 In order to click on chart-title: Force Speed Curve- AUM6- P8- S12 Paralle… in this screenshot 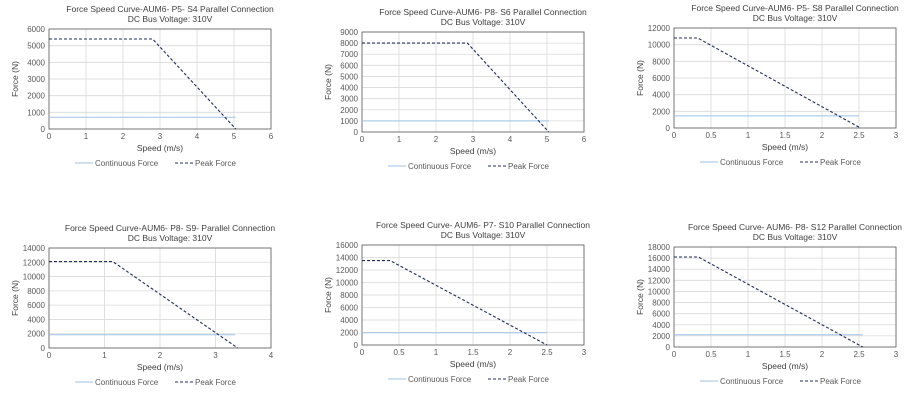, I will do `click(795, 227)`.